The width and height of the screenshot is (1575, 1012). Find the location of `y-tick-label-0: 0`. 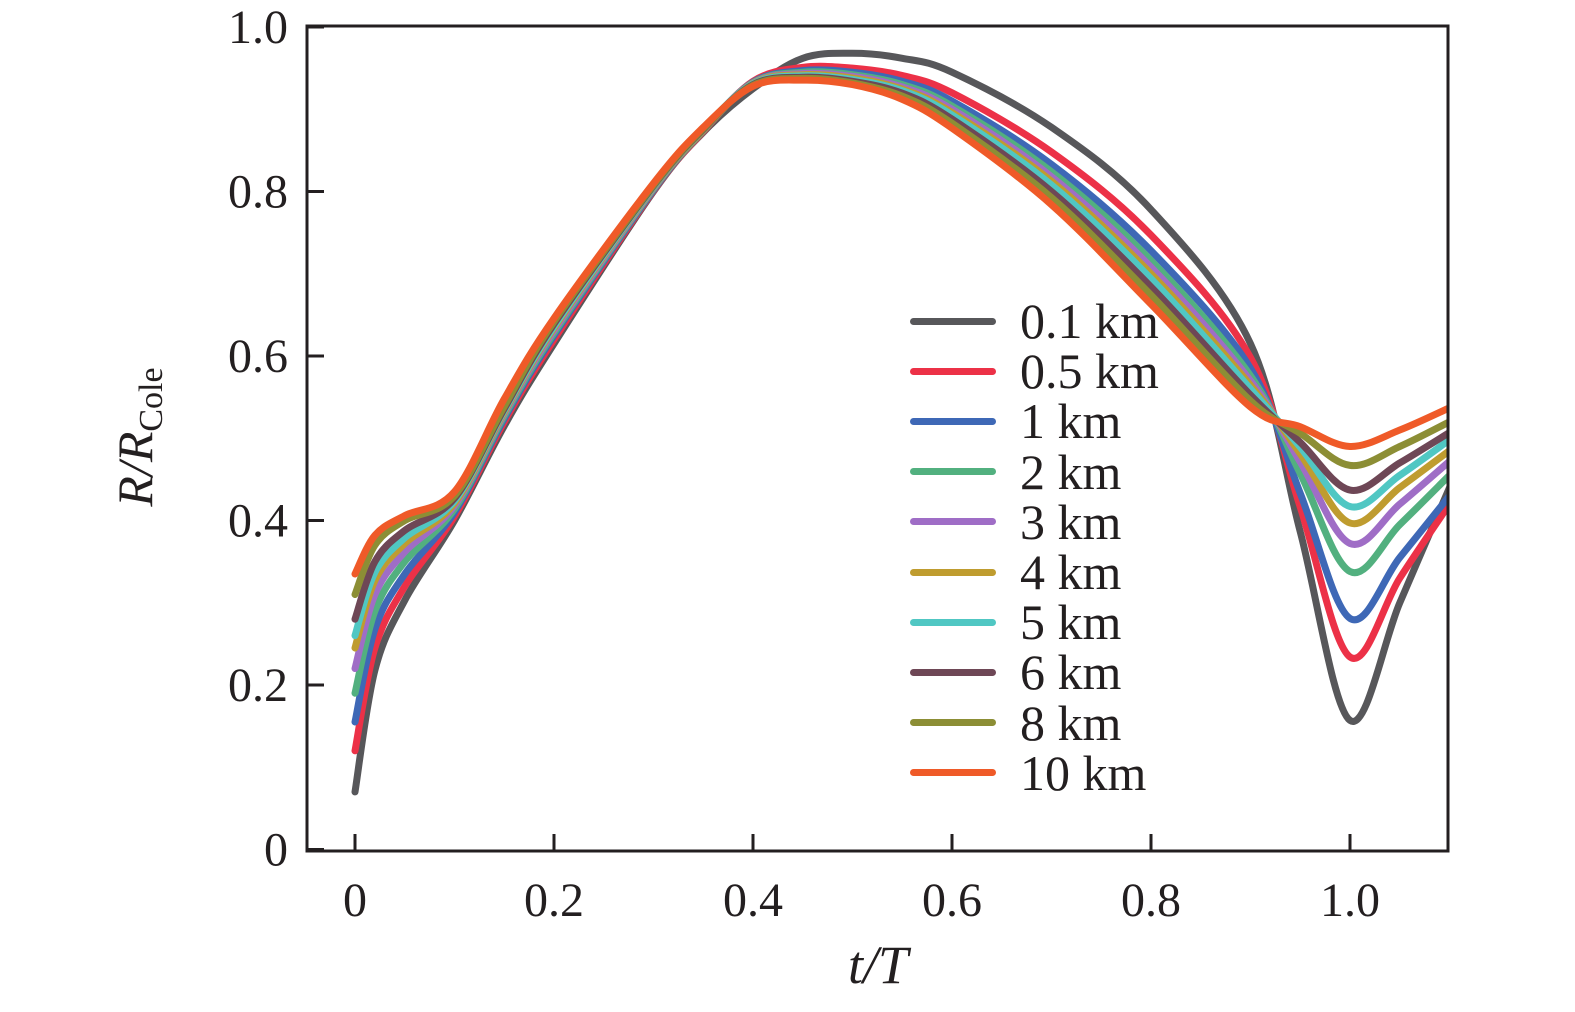

y-tick-label-0: 0 is located at coordinates (276, 850).